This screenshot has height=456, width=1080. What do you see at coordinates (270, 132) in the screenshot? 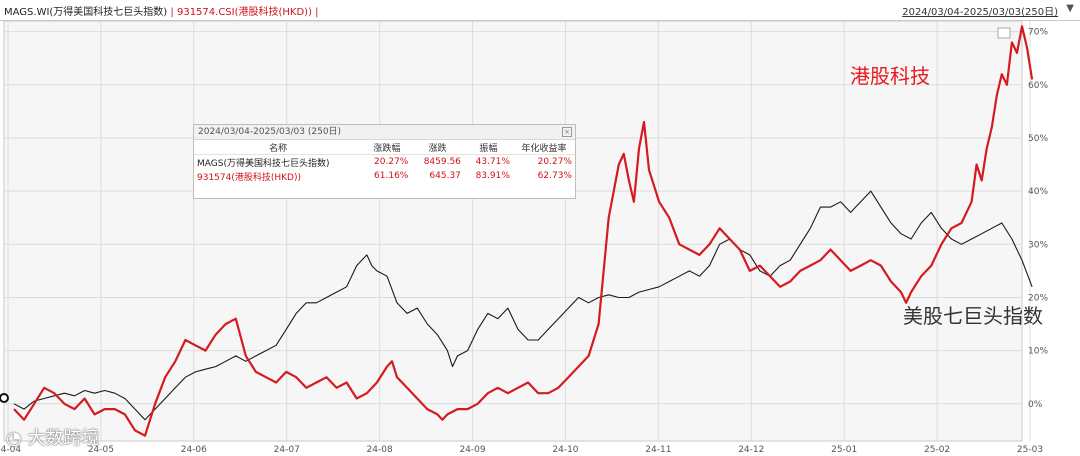
I see `stats-panel-title-text: 2024/03/04-2025/03/03 (250日)` at bounding box center [270, 132].